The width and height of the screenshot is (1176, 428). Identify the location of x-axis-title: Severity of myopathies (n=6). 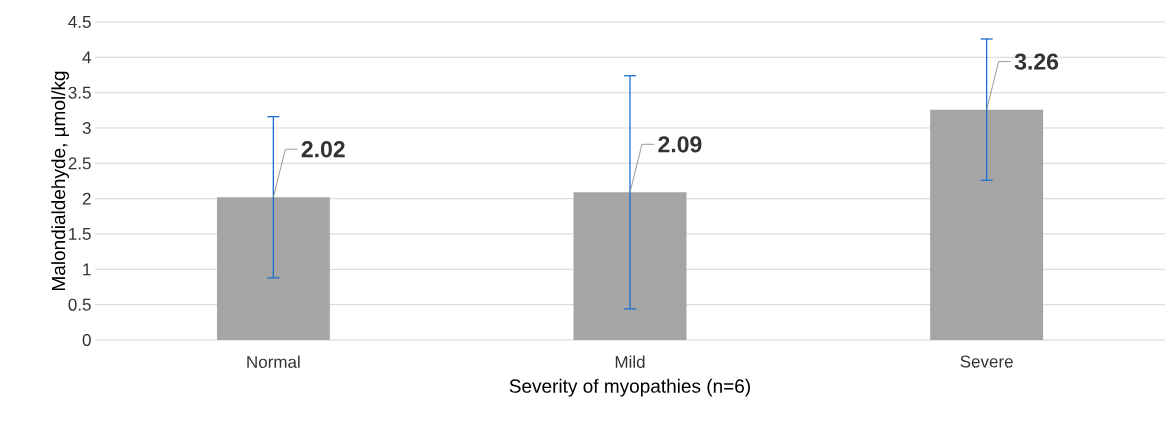
(629, 387).